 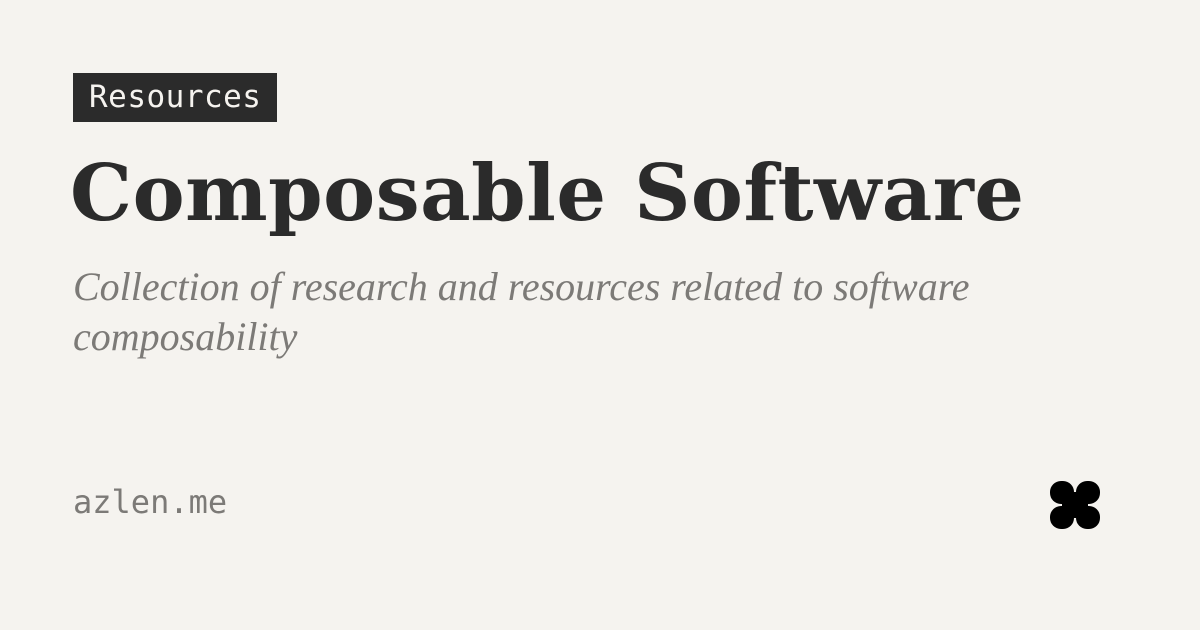 I want to click on page-title: Composable Software, so click(x=547, y=193).